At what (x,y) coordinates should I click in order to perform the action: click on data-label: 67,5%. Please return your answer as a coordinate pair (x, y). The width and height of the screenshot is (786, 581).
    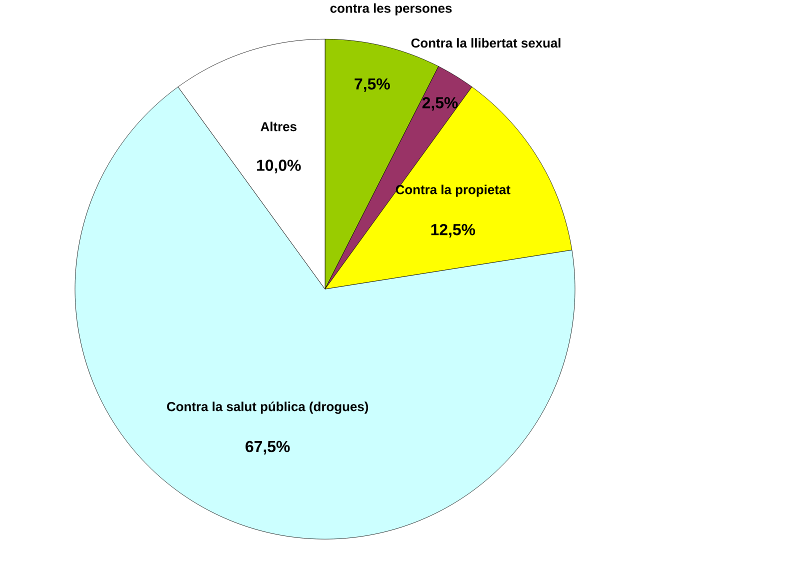
    Looking at the image, I should click on (268, 447).